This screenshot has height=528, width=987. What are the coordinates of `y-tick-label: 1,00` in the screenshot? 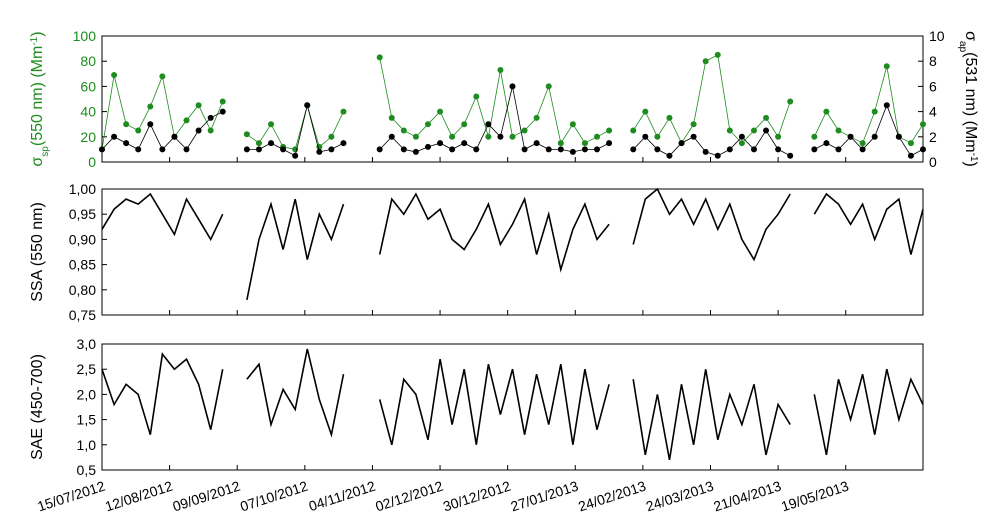 It's located at (82, 189).